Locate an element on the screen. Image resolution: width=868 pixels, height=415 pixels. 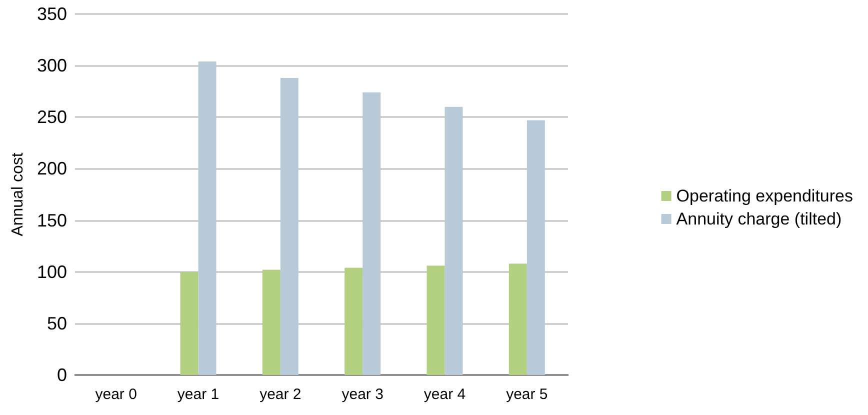
x-tick-label: year 3 is located at coordinates (363, 394).